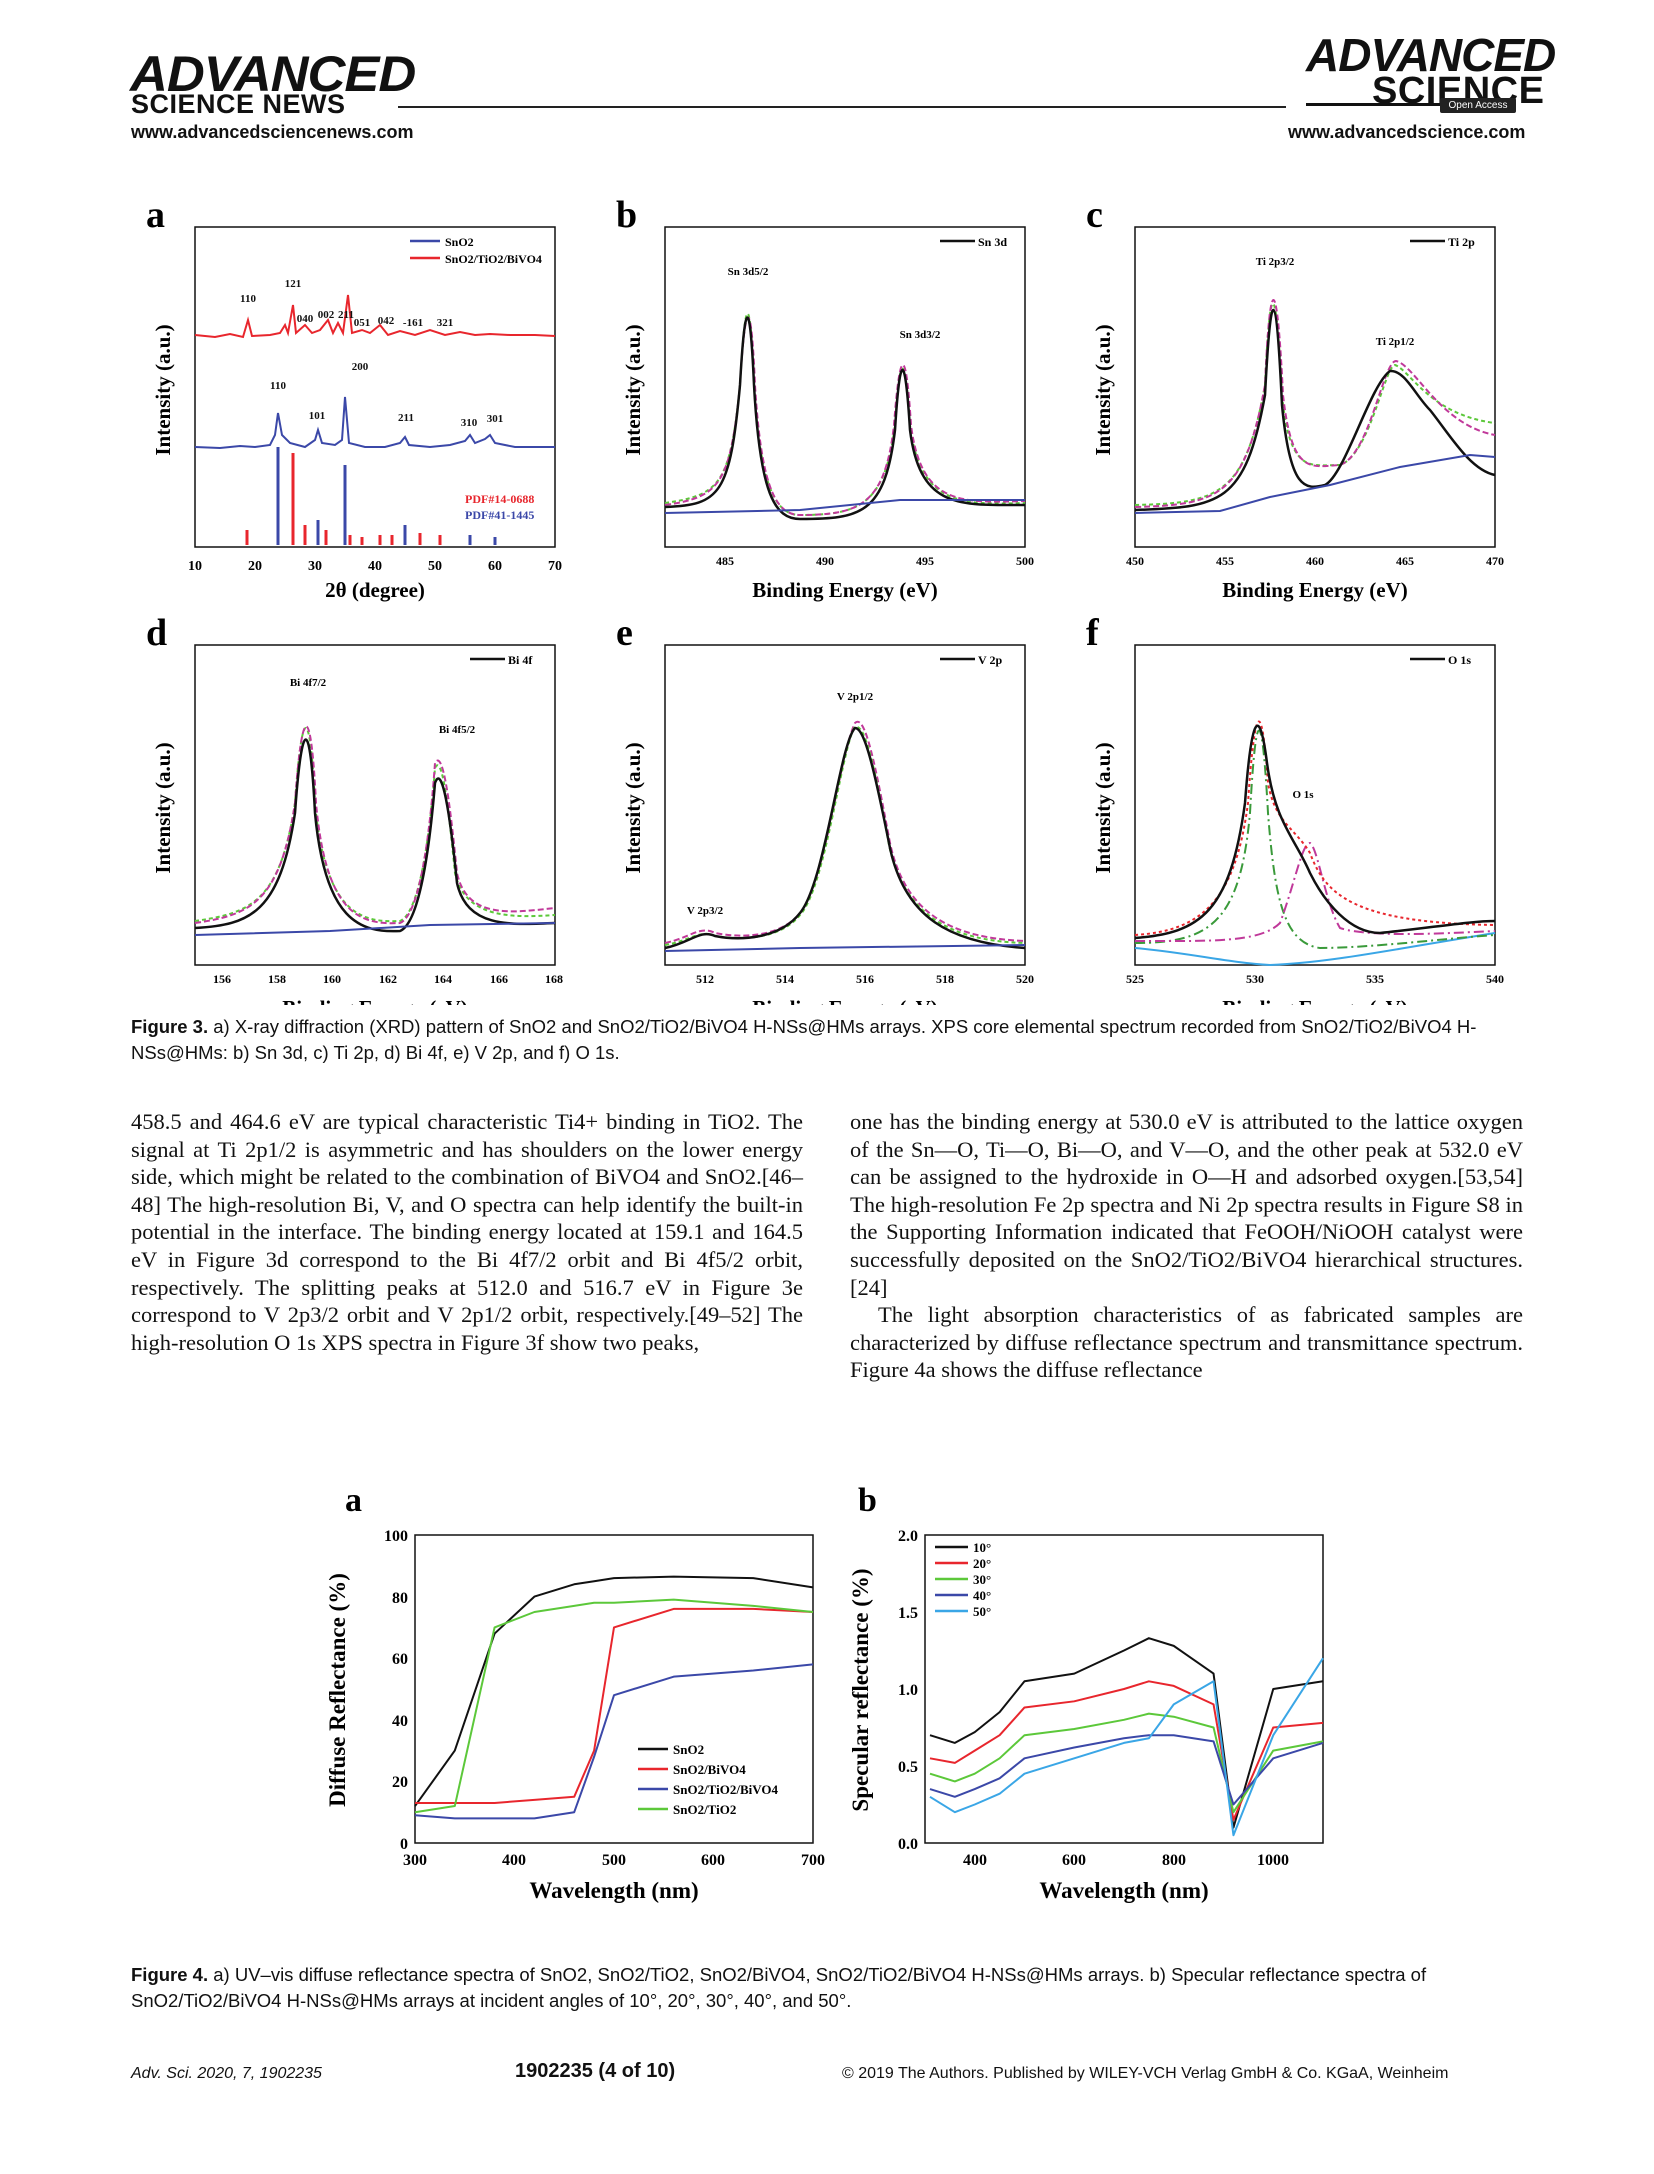 Image resolution: width=1654 pixels, height=2174 pixels. I want to click on svg-text: 042, so click(386, 321).